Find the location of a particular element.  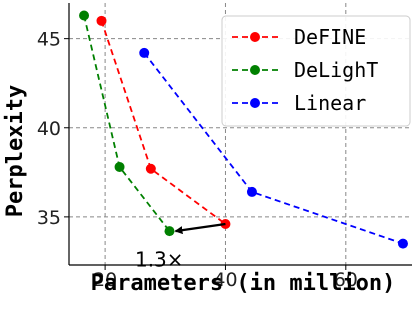

legend-label-define: DeFINE is located at coordinates (330, 37).